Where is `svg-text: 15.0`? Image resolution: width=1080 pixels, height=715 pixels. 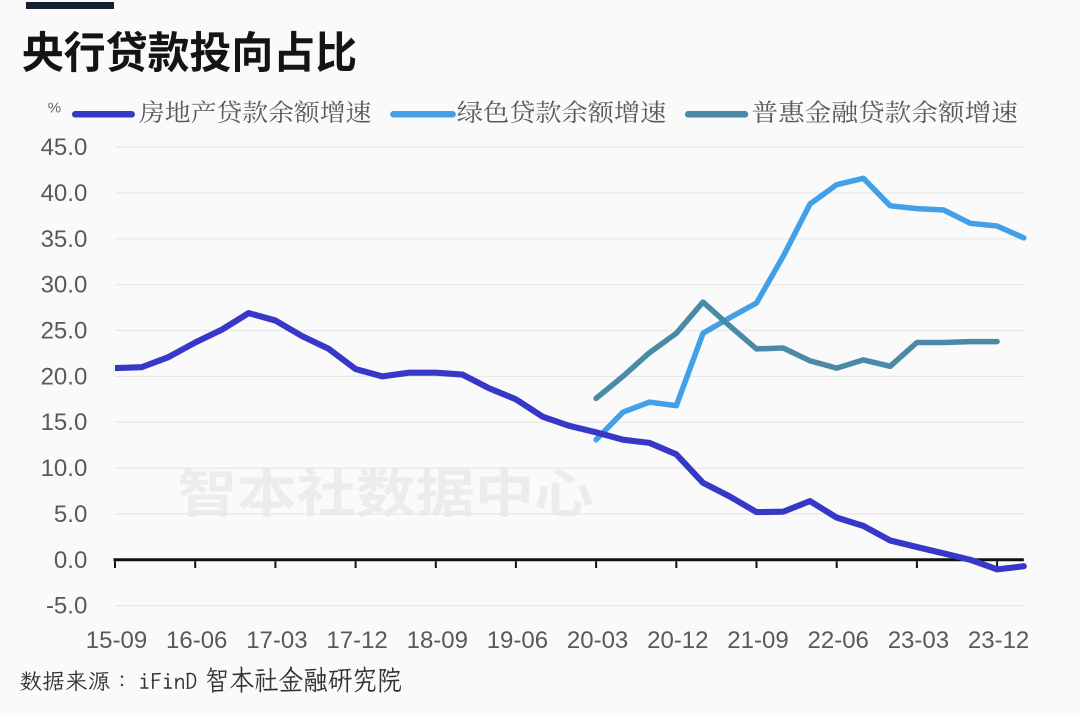
svg-text: 15.0 is located at coordinates (64, 422).